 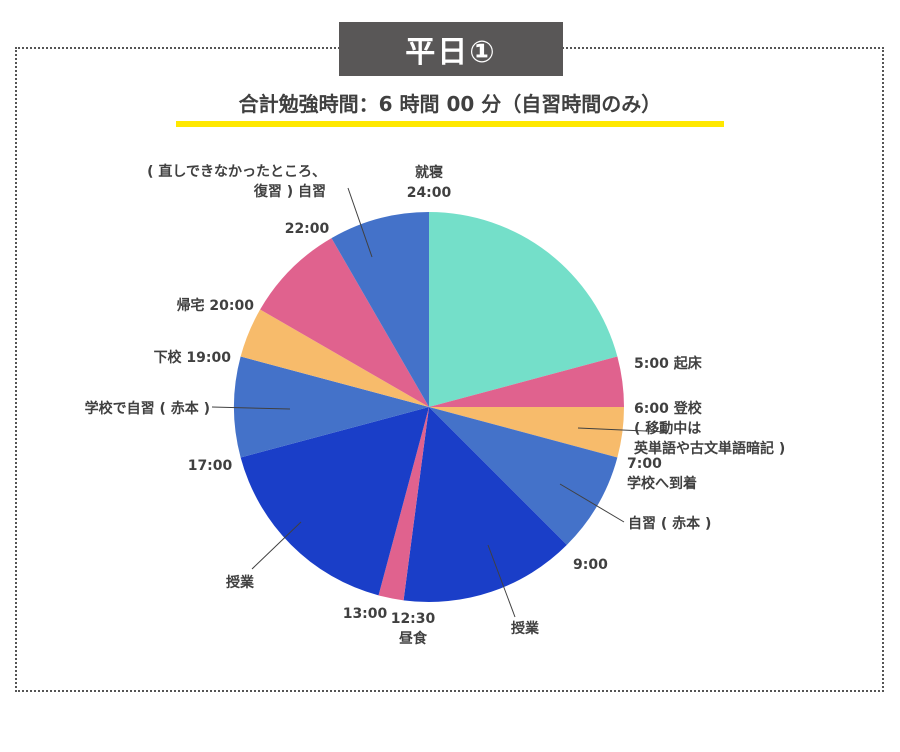 What do you see at coordinates (668, 363) in the screenshot?
I see `slice-label-2: 5:00 起床` at bounding box center [668, 363].